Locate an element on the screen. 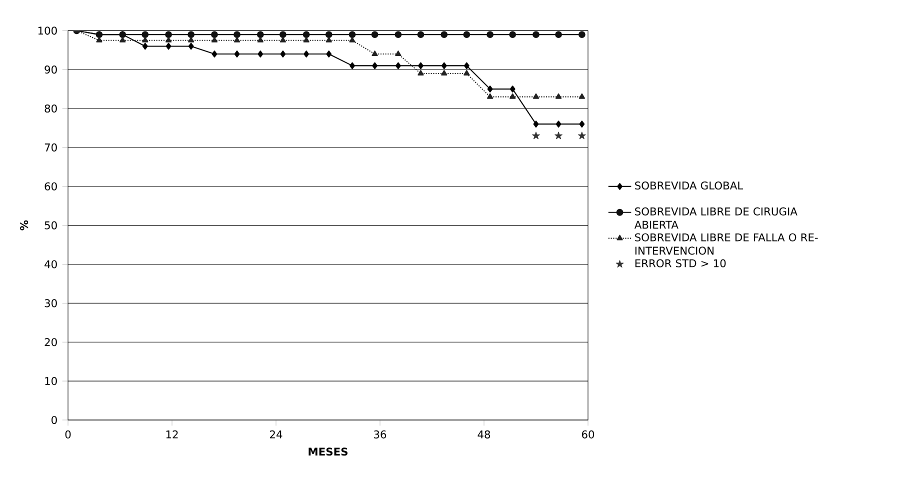  x-tick-label: 24 is located at coordinates (276, 434).